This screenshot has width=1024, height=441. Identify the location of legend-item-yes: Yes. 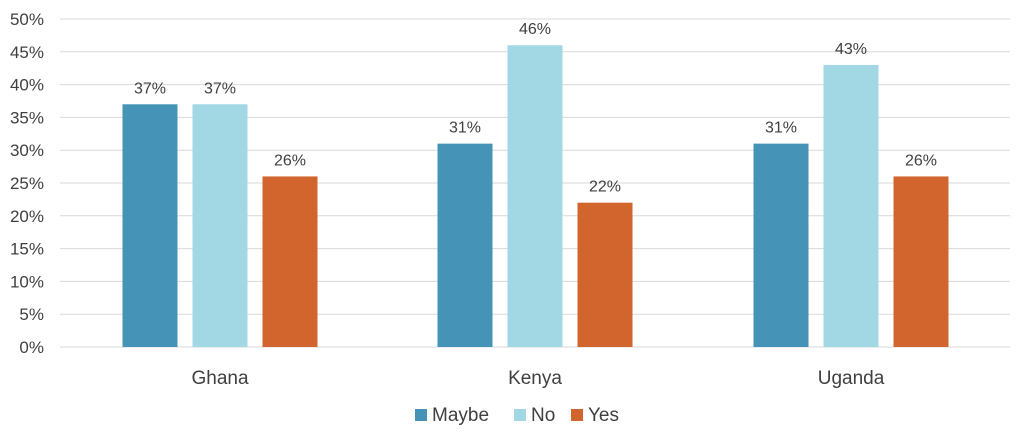
(595, 415).